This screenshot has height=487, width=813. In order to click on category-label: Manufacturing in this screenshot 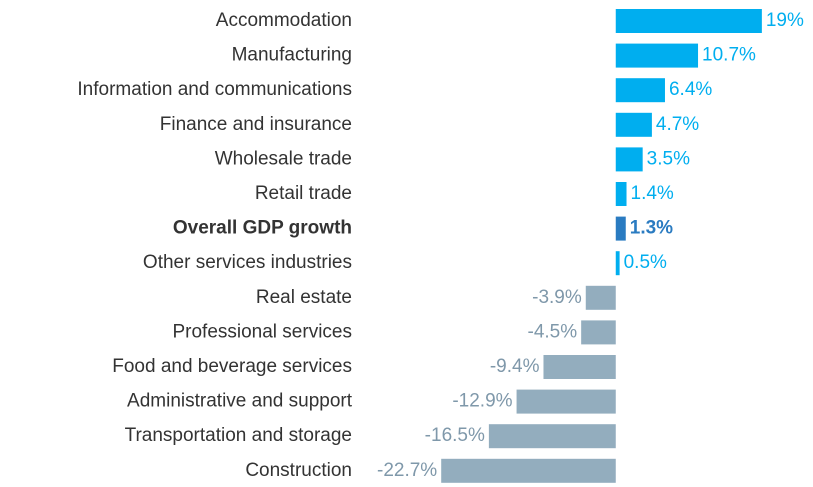, I will do `click(292, 55)`.